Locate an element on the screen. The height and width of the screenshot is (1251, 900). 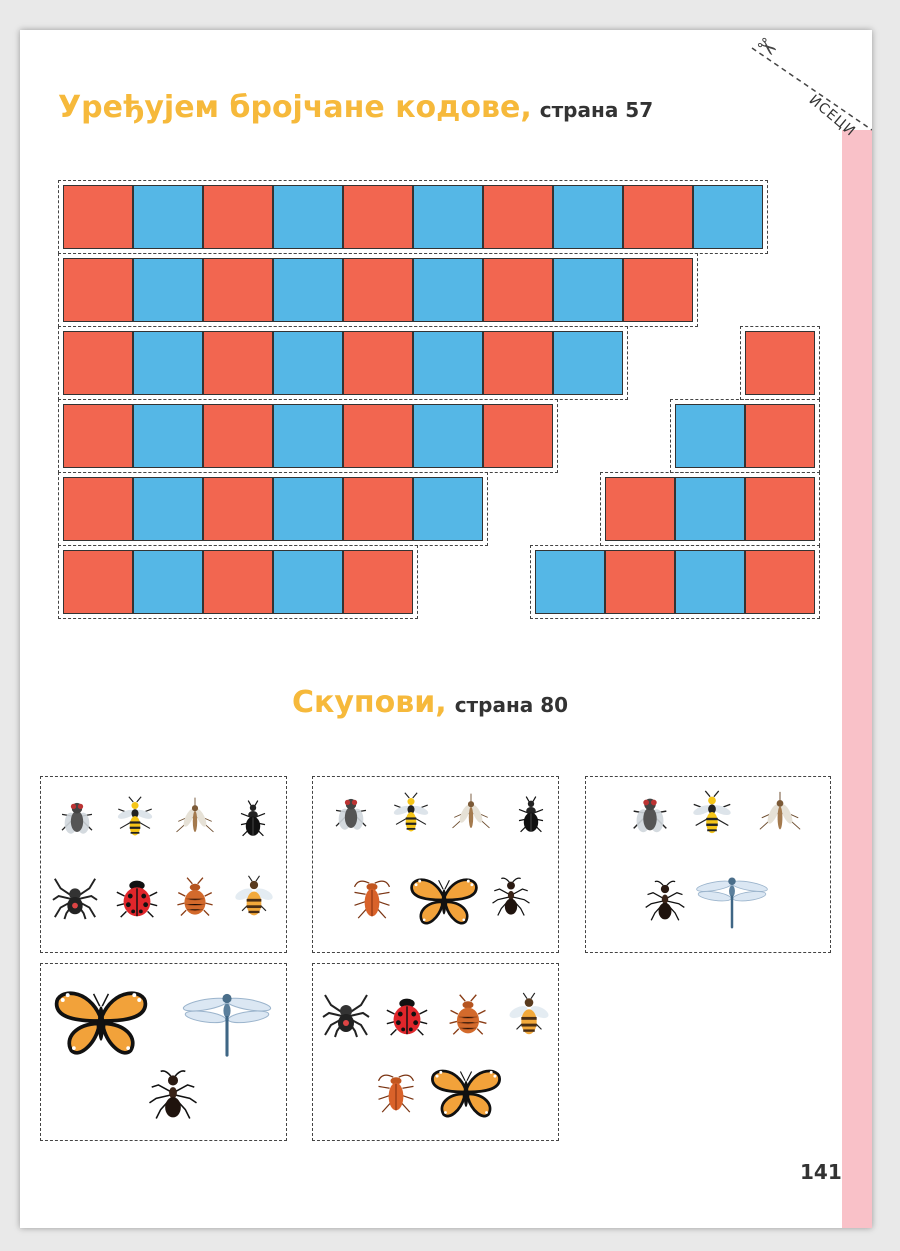
scissors-icon: ✂ is located at coordinates (767, 47).